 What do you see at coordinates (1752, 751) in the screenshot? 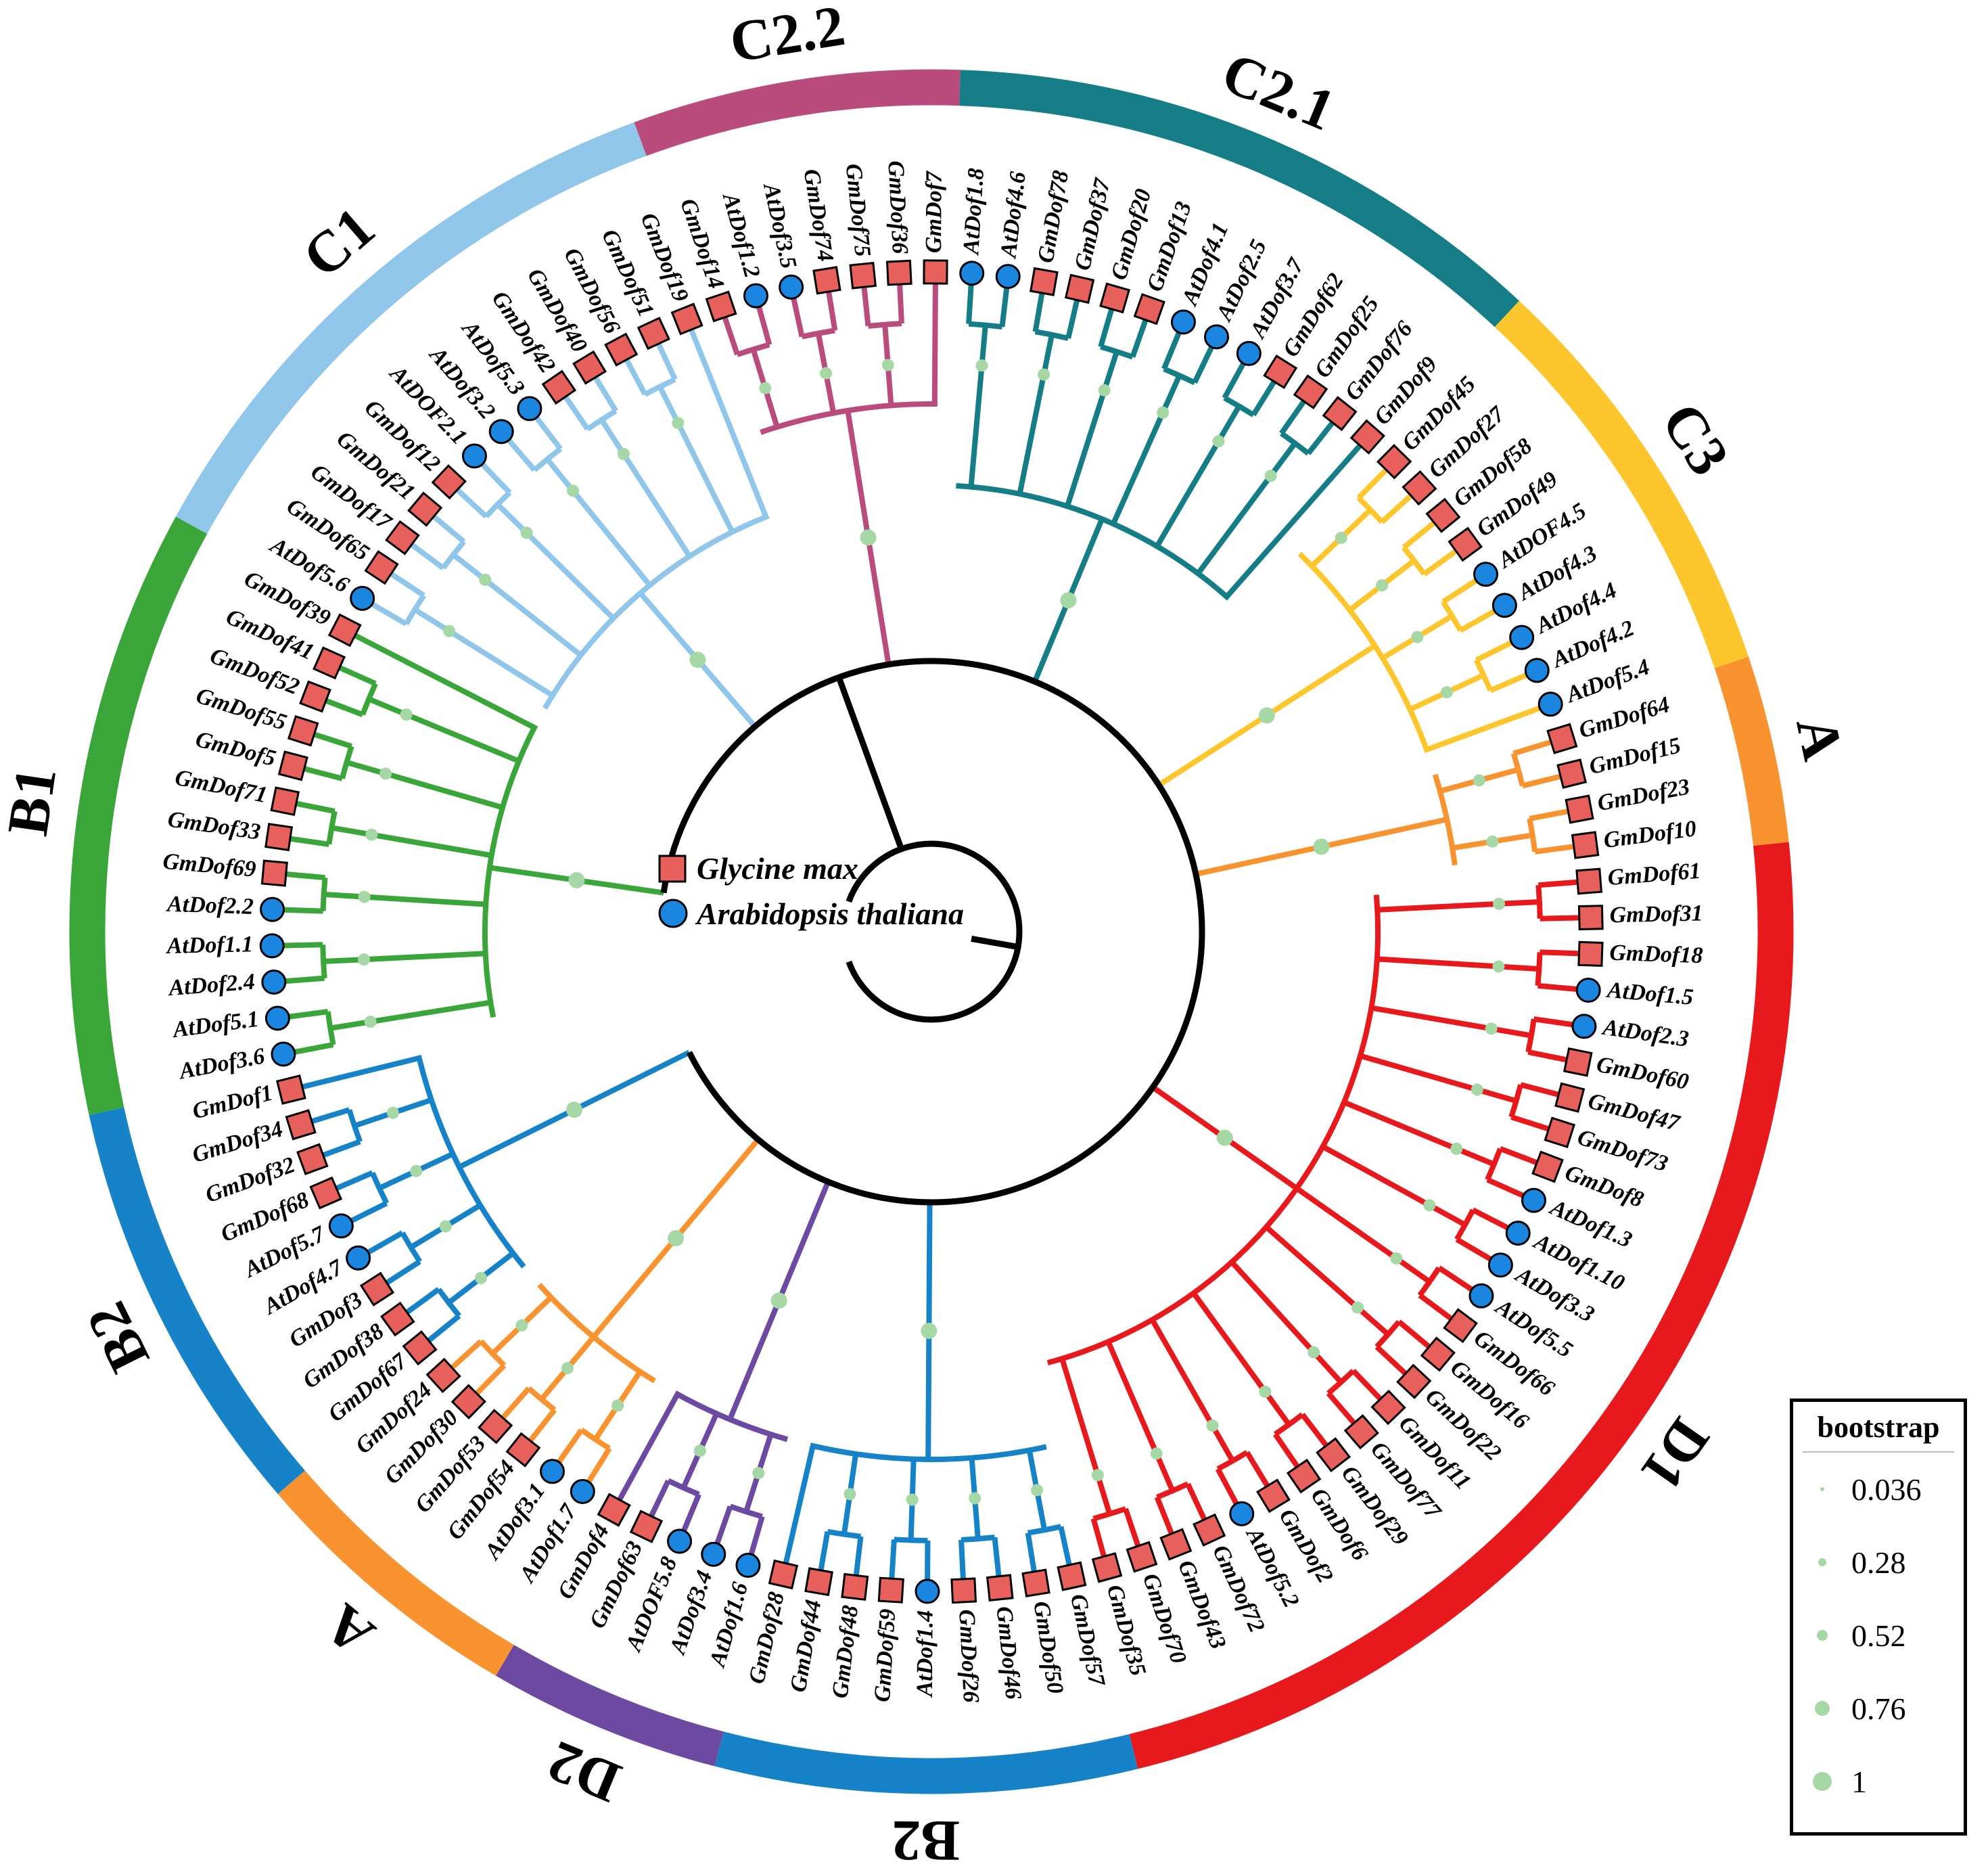
I see `clade-ring-segment-a` at bounding box center [1752, 751].